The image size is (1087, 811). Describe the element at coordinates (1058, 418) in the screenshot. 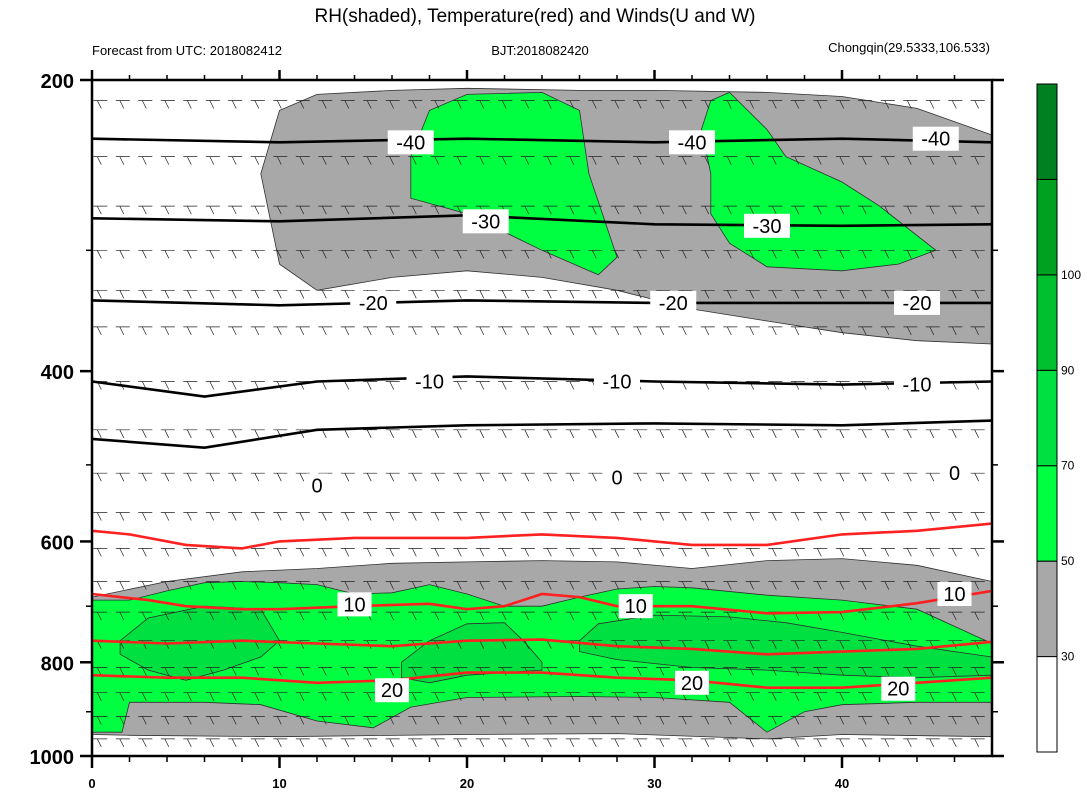

I see `colorbar: 30 50 70 90 100` at that location.